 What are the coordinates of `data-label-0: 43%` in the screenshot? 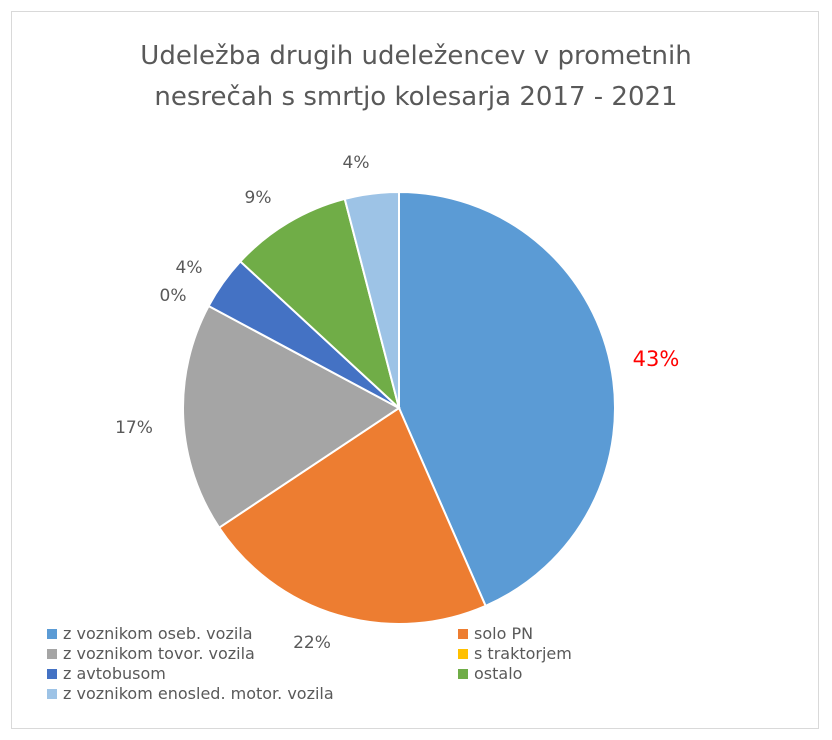 It's located at (656, 359).